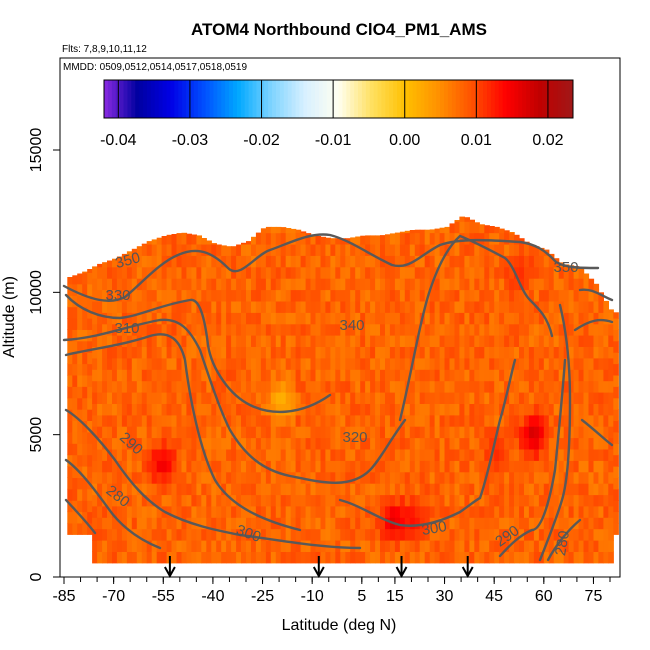 The width and height of the screenshot is (650, 650). I want to click on contour-line, so click(80, 516).